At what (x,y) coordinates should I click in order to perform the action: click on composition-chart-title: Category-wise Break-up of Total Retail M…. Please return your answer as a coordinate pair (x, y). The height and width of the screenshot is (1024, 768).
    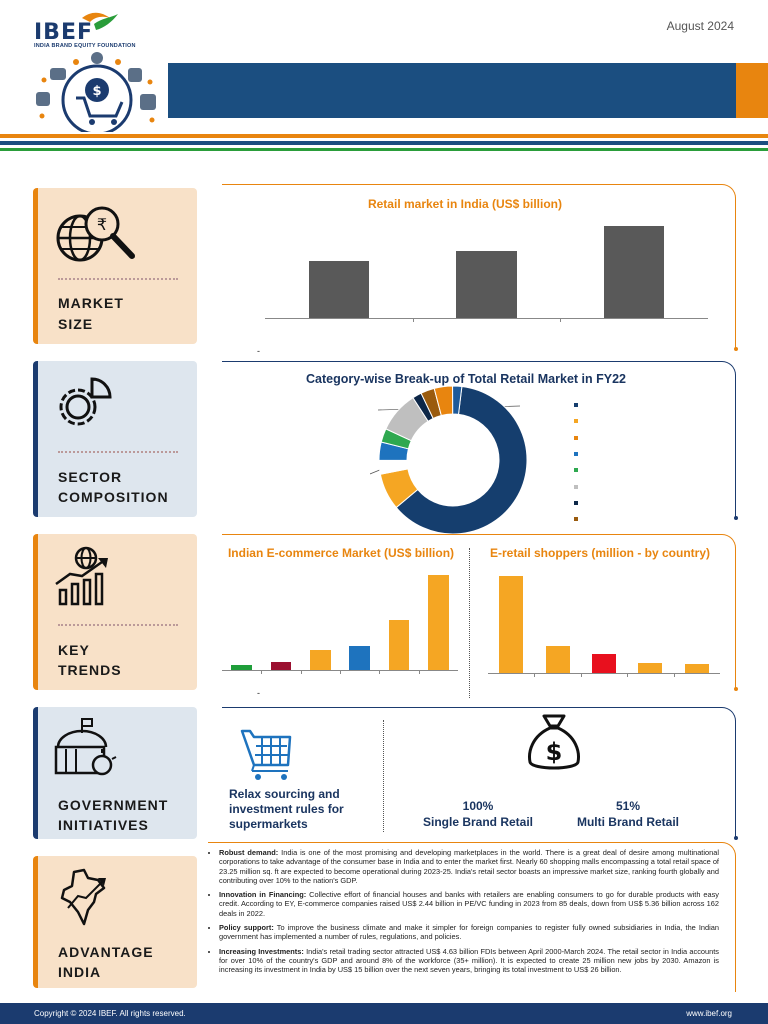
    Looking at the image, I should click on (466, 379).